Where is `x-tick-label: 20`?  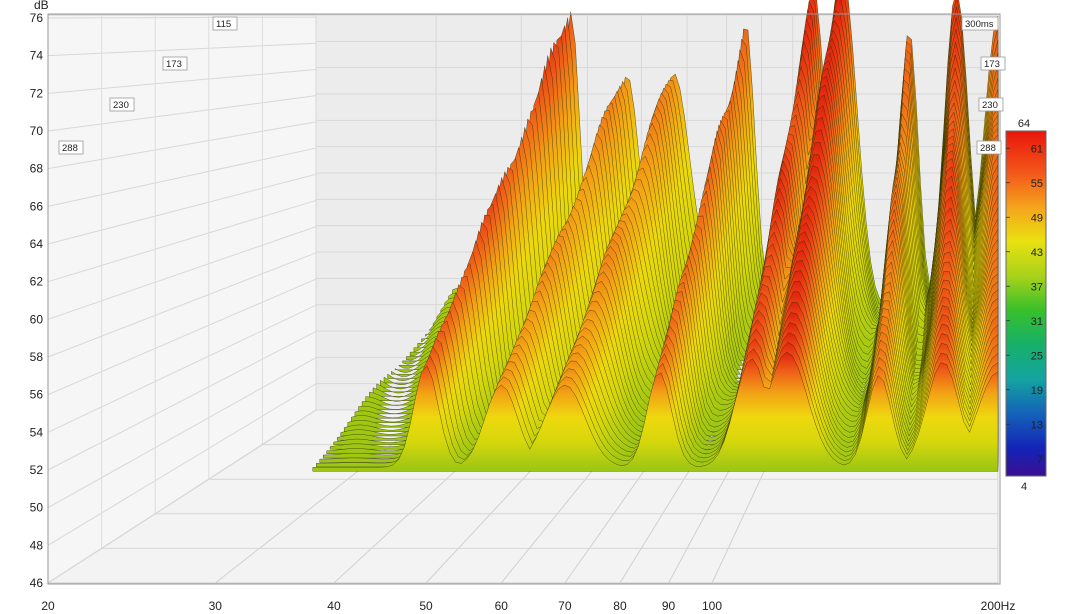
x-tick-label: 20 is located at coordinates (48, 606).